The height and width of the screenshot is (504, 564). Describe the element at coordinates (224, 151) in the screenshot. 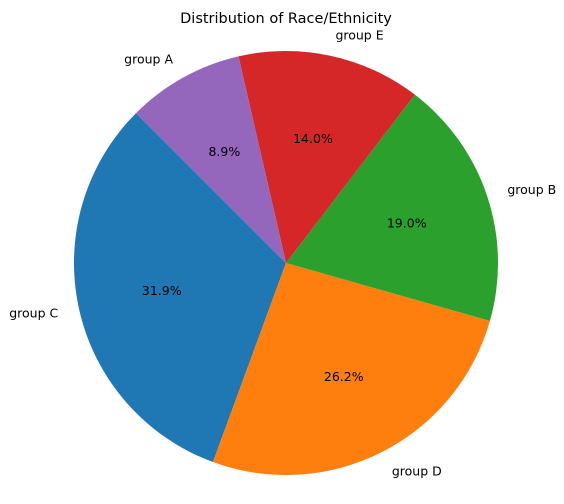

I see `slice-pct-group-a: 8.9%` at that location.